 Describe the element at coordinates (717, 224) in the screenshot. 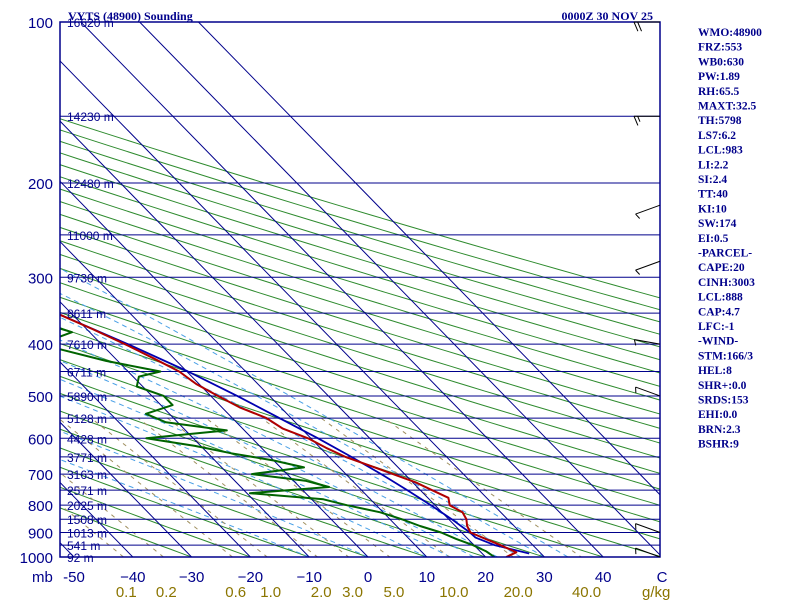

I see `index-line: SW:174` at that location.